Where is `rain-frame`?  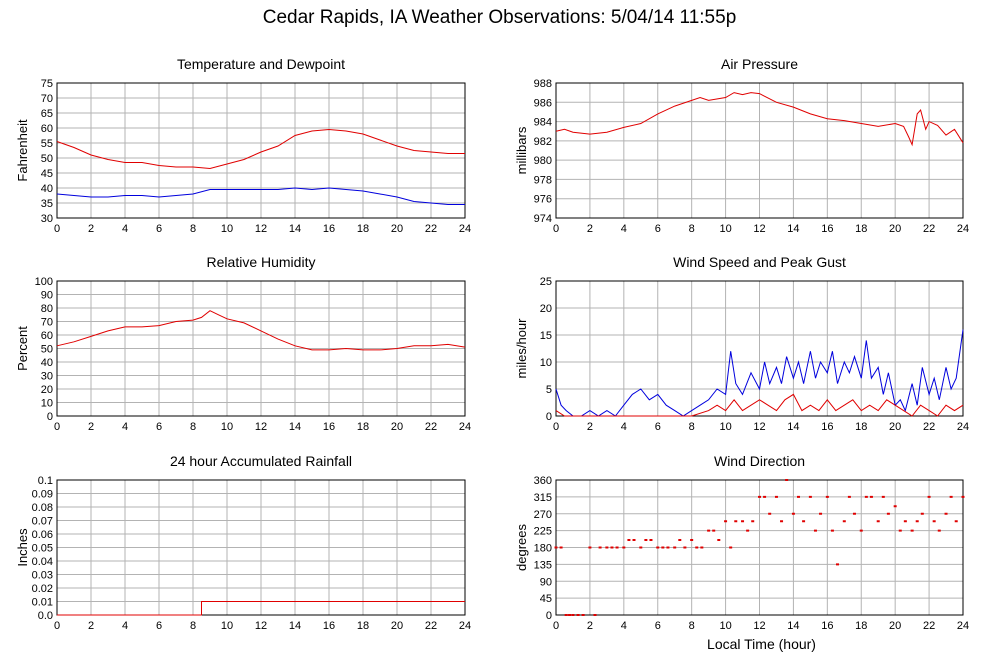
rain-frame is located at coordinates (261, 547).